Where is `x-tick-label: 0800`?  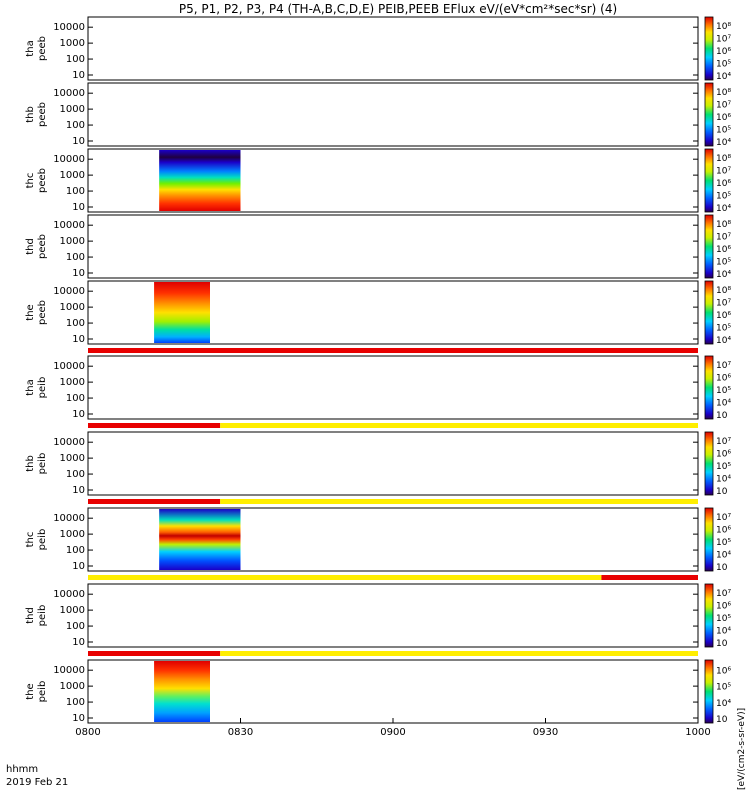
x-tick-label: 0800 is located at coordinates (87, 732).